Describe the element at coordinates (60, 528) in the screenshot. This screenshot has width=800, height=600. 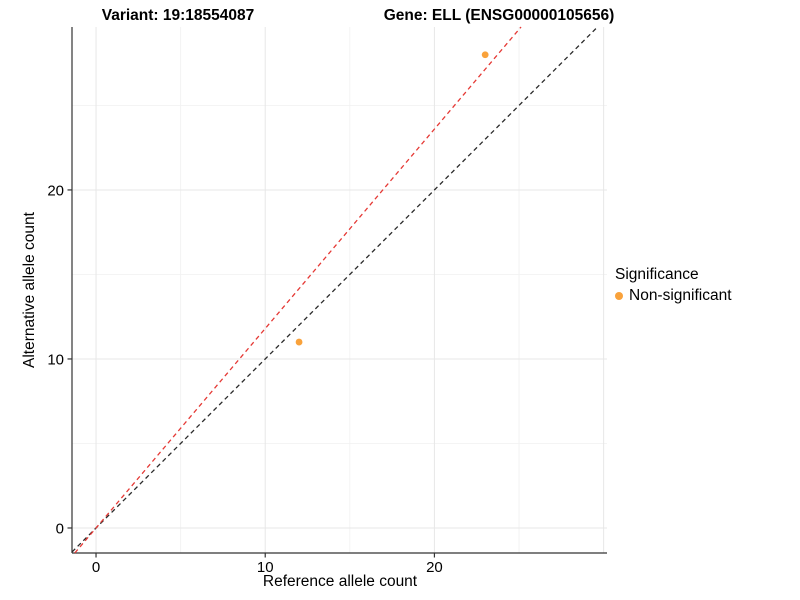
I see `y-tick-label: 0` at that location.